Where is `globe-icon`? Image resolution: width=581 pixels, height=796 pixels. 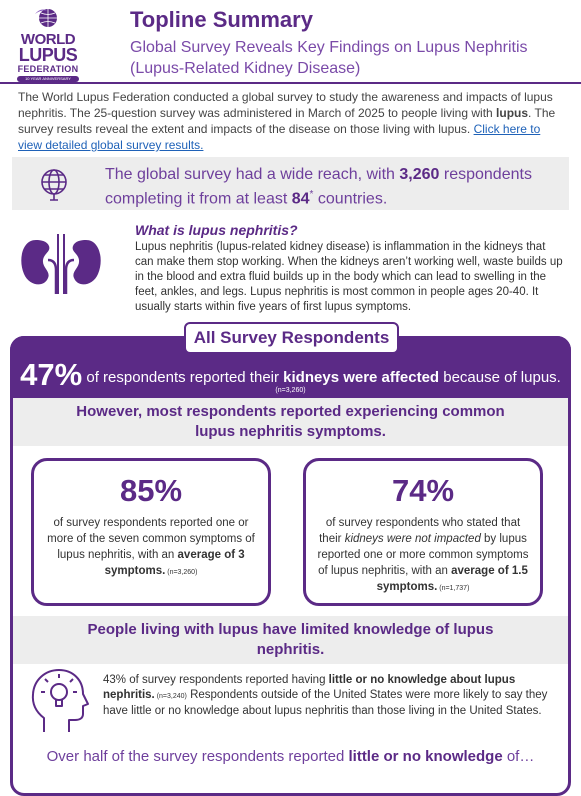 globe-icon is located at coordinates (54, 185).